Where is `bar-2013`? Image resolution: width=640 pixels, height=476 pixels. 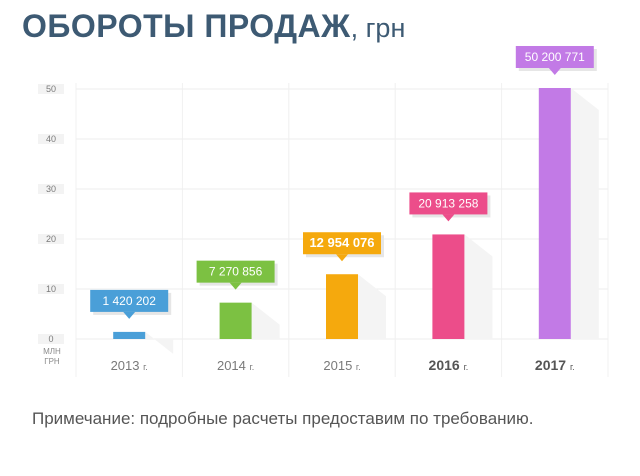
bar-2013 is located at coordinates (129, 335).